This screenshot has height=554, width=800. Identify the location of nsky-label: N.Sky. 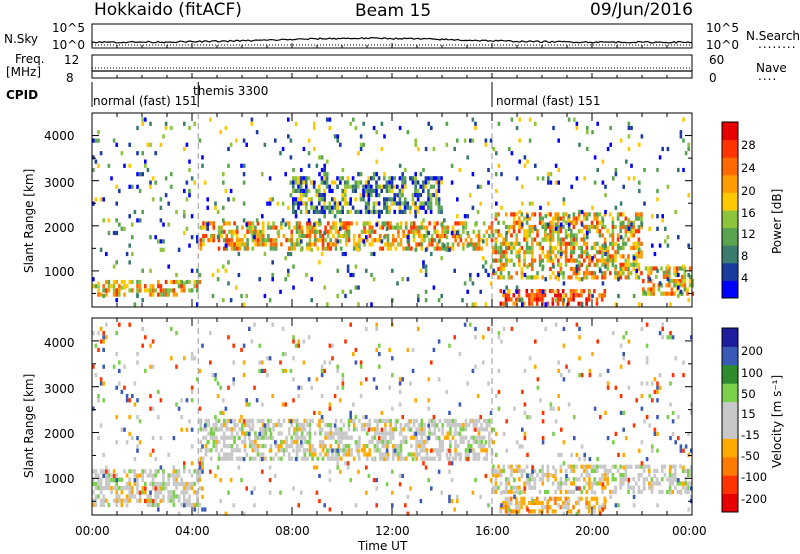
(21, 39).